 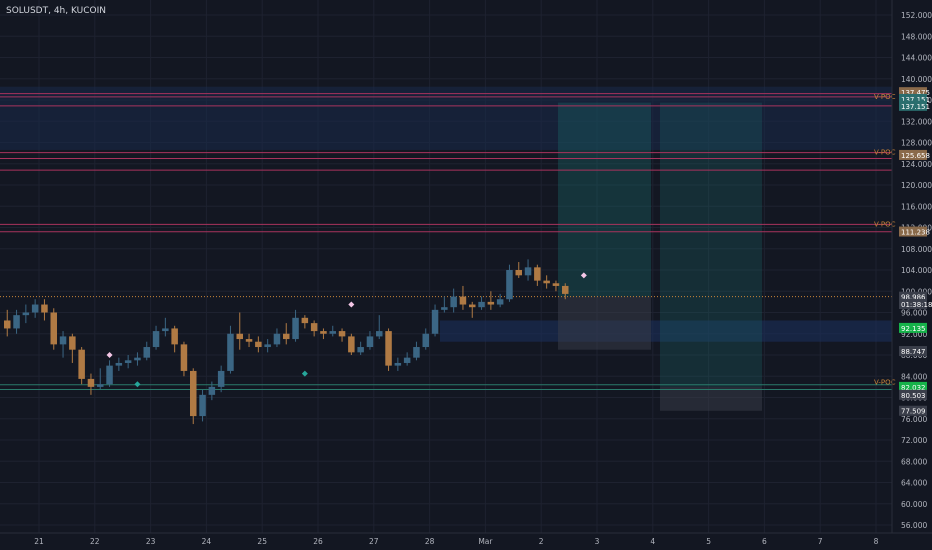 I want to click on price-badge-label: 125.658, so click(x=915, y=156).